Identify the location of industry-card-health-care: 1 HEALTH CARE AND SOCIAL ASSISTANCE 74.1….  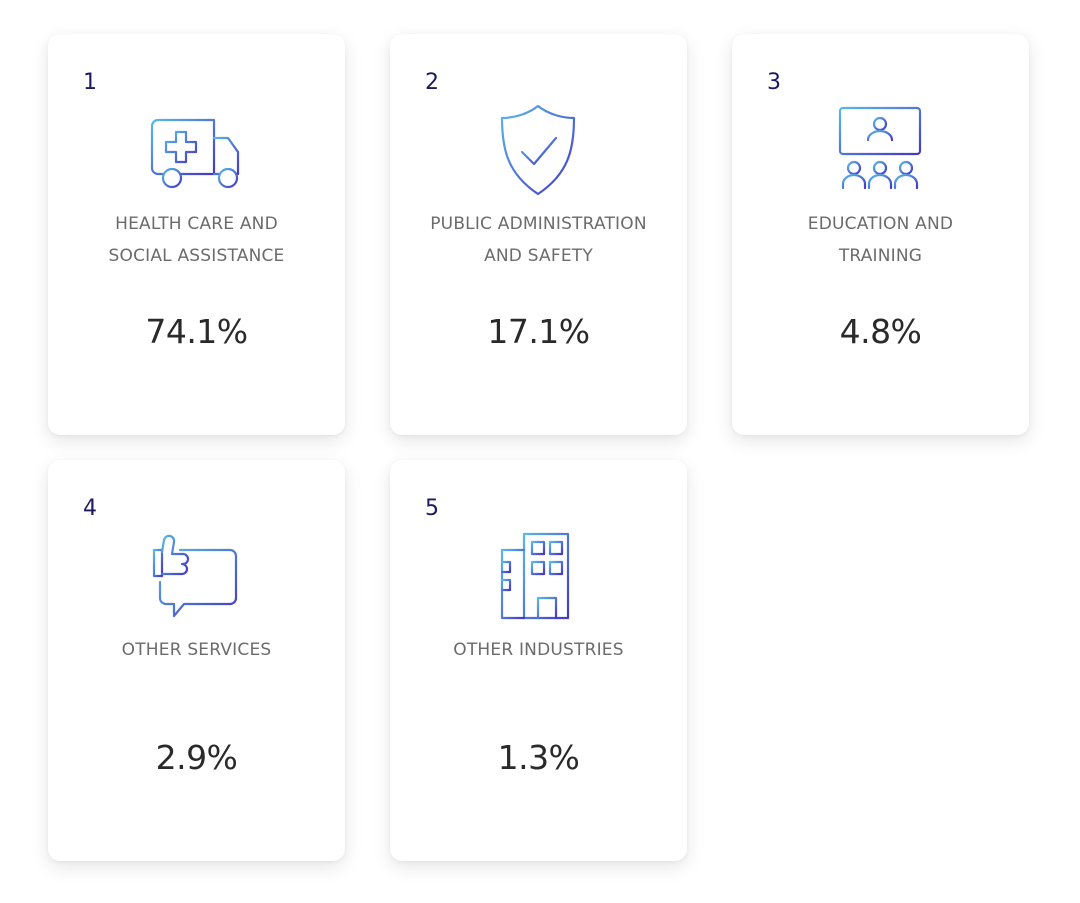
(196, 234).